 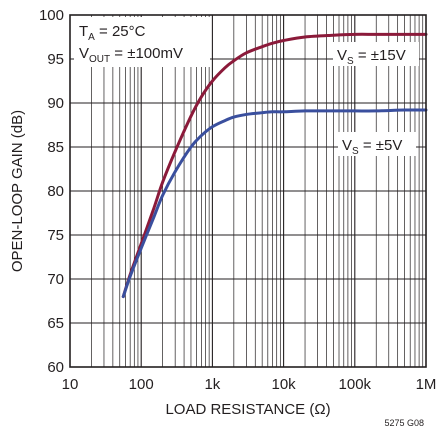 I want to click on x-tick-label: 100, so click(x=141, y=384).